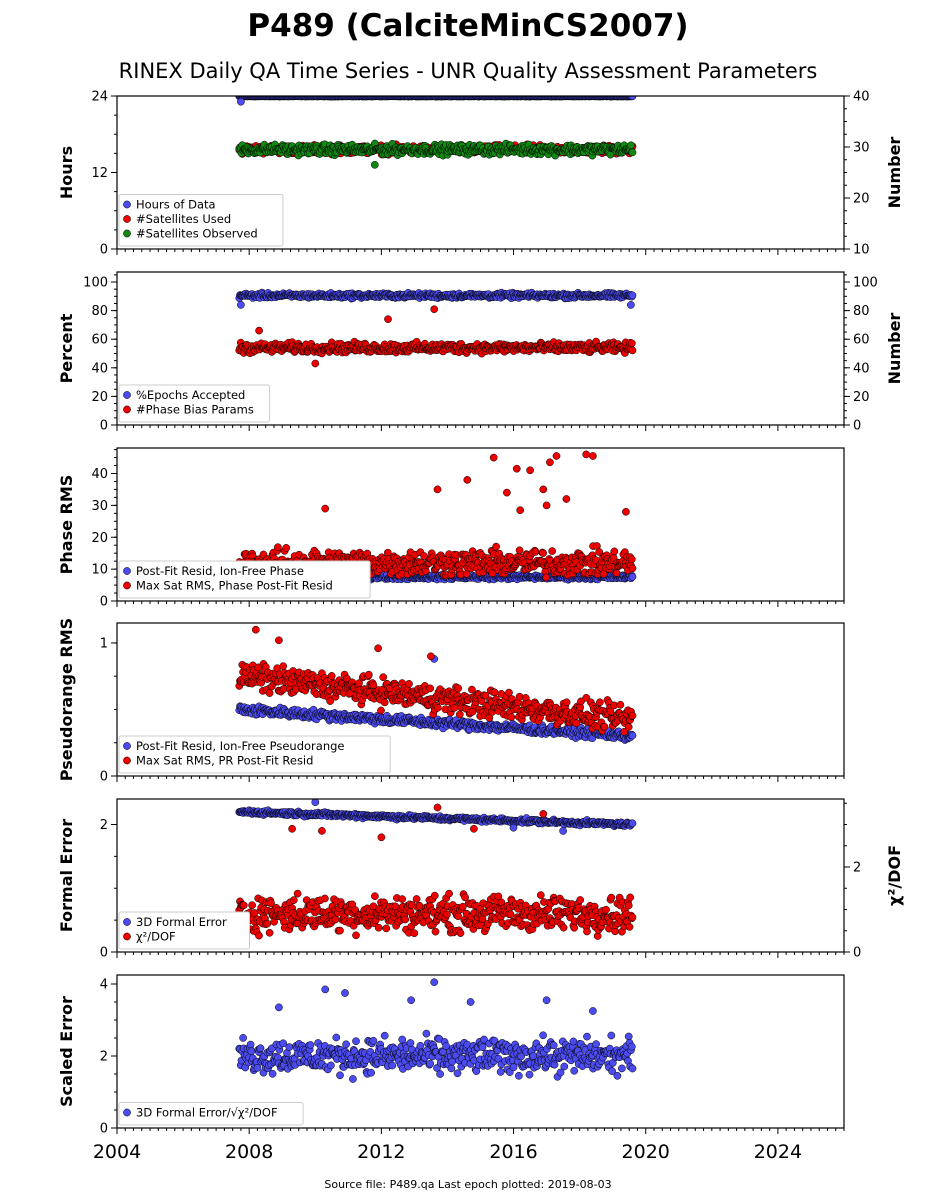  Describe the element at coordinates (894, 349) in the screenshot. I see `y-right-axis-label: Number` at that location.